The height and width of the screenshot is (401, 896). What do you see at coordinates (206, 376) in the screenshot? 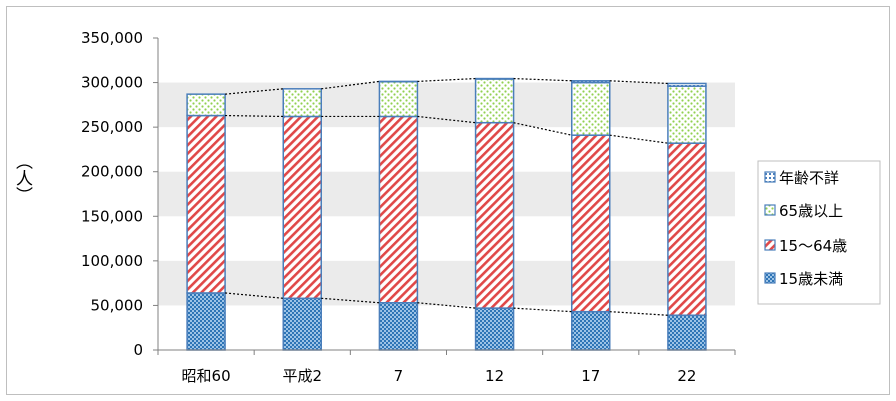
I see `x-tick-label: 昭和60` at bounding box center [206, 376].